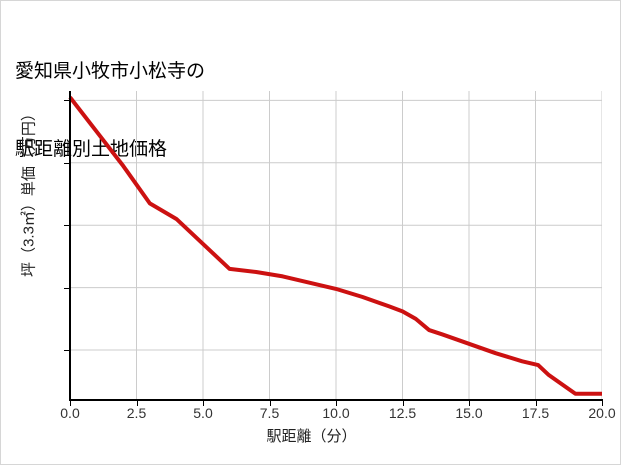 Image resolution: width=621 pixels, height=465 pixels. I want to click on chart-title: 愛知県小牧市小松寺の 駅距離別土地価格, so click(110, 111).